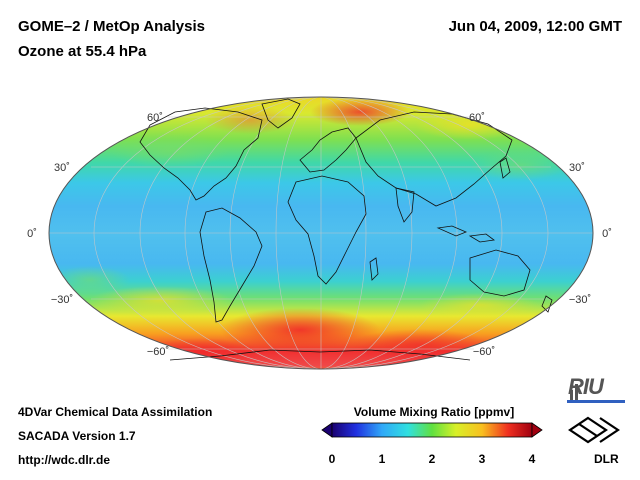 The image size is (640, 480). Describe the element at coordinates (32, 234) in the screenshot. I see `lat-label-eq-left: 0˚` at that location.